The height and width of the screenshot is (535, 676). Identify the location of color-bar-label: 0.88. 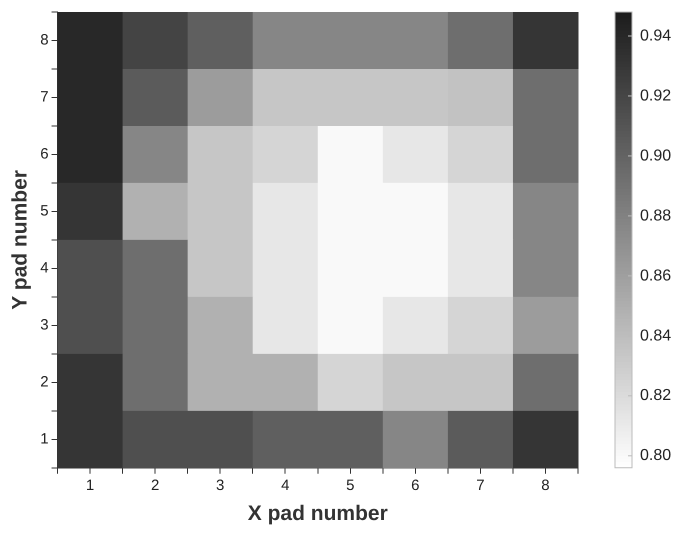
(656, 215).